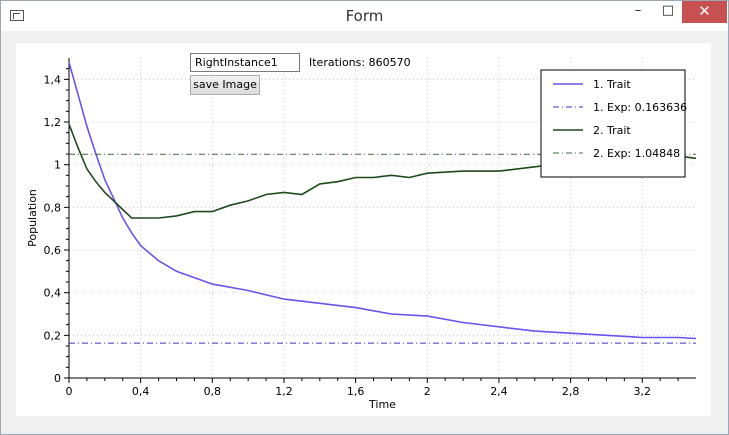 The width and height of the screenshot is (729, 435). What do you see at coordinates (640, 107) in the screenshot?
I see `legend-label: 1. Exp: 0.163636` at bounding box center [640, 107].